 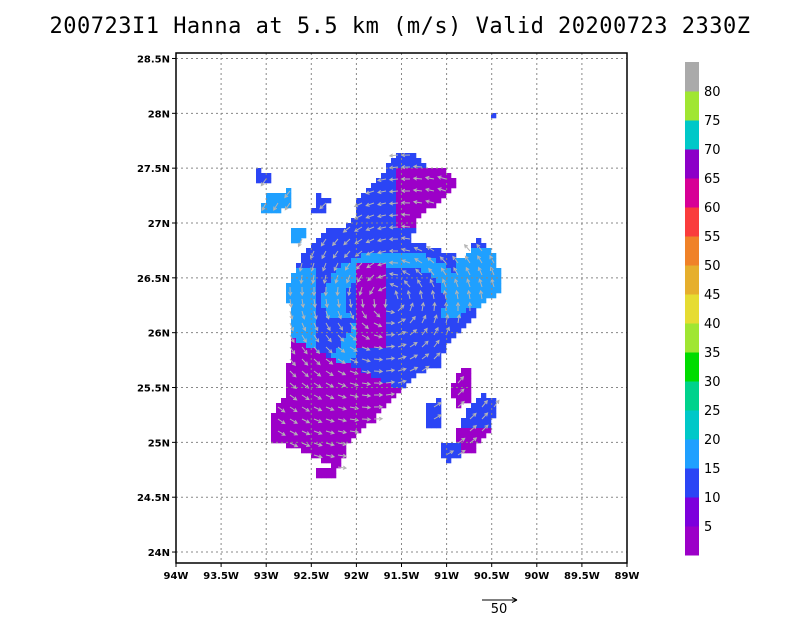 I want to click on y-tick-label: 25.5N, so click(x=153, y=389).